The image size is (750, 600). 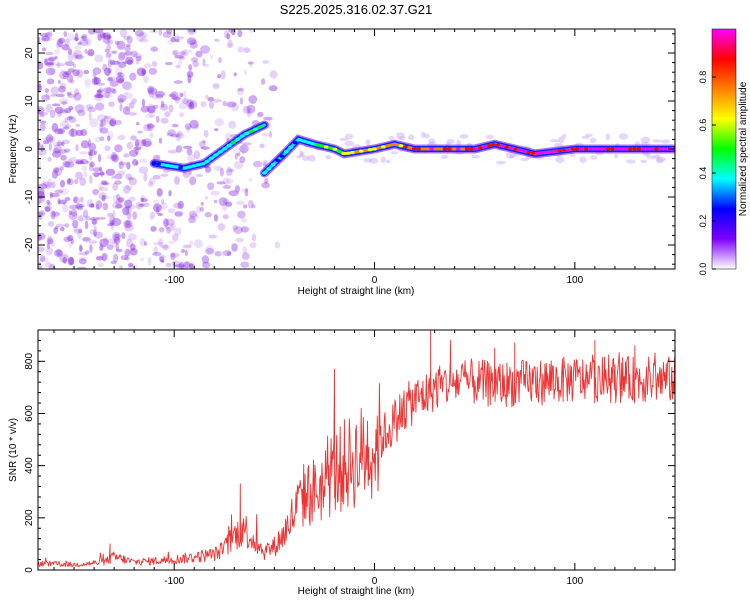 What do you see at coordinates (29, 517) in the screenshot?
I see `y-tick-label: 200` at bounding box center [29, 517].